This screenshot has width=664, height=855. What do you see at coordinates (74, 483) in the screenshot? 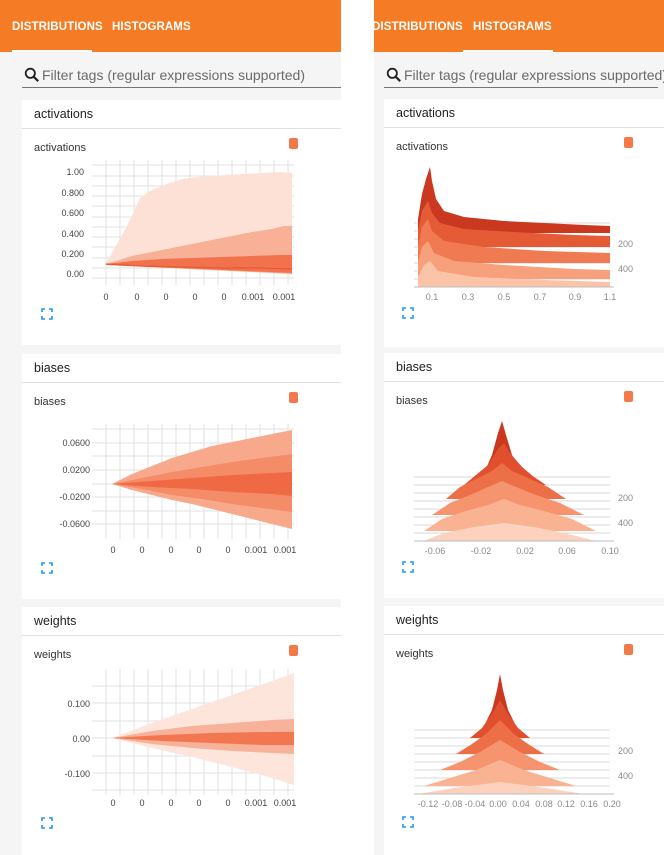
I see `y-axis-labels: 0.0600 0.0200 -0.0200 -0.0600` at bounding box center [74, 483].